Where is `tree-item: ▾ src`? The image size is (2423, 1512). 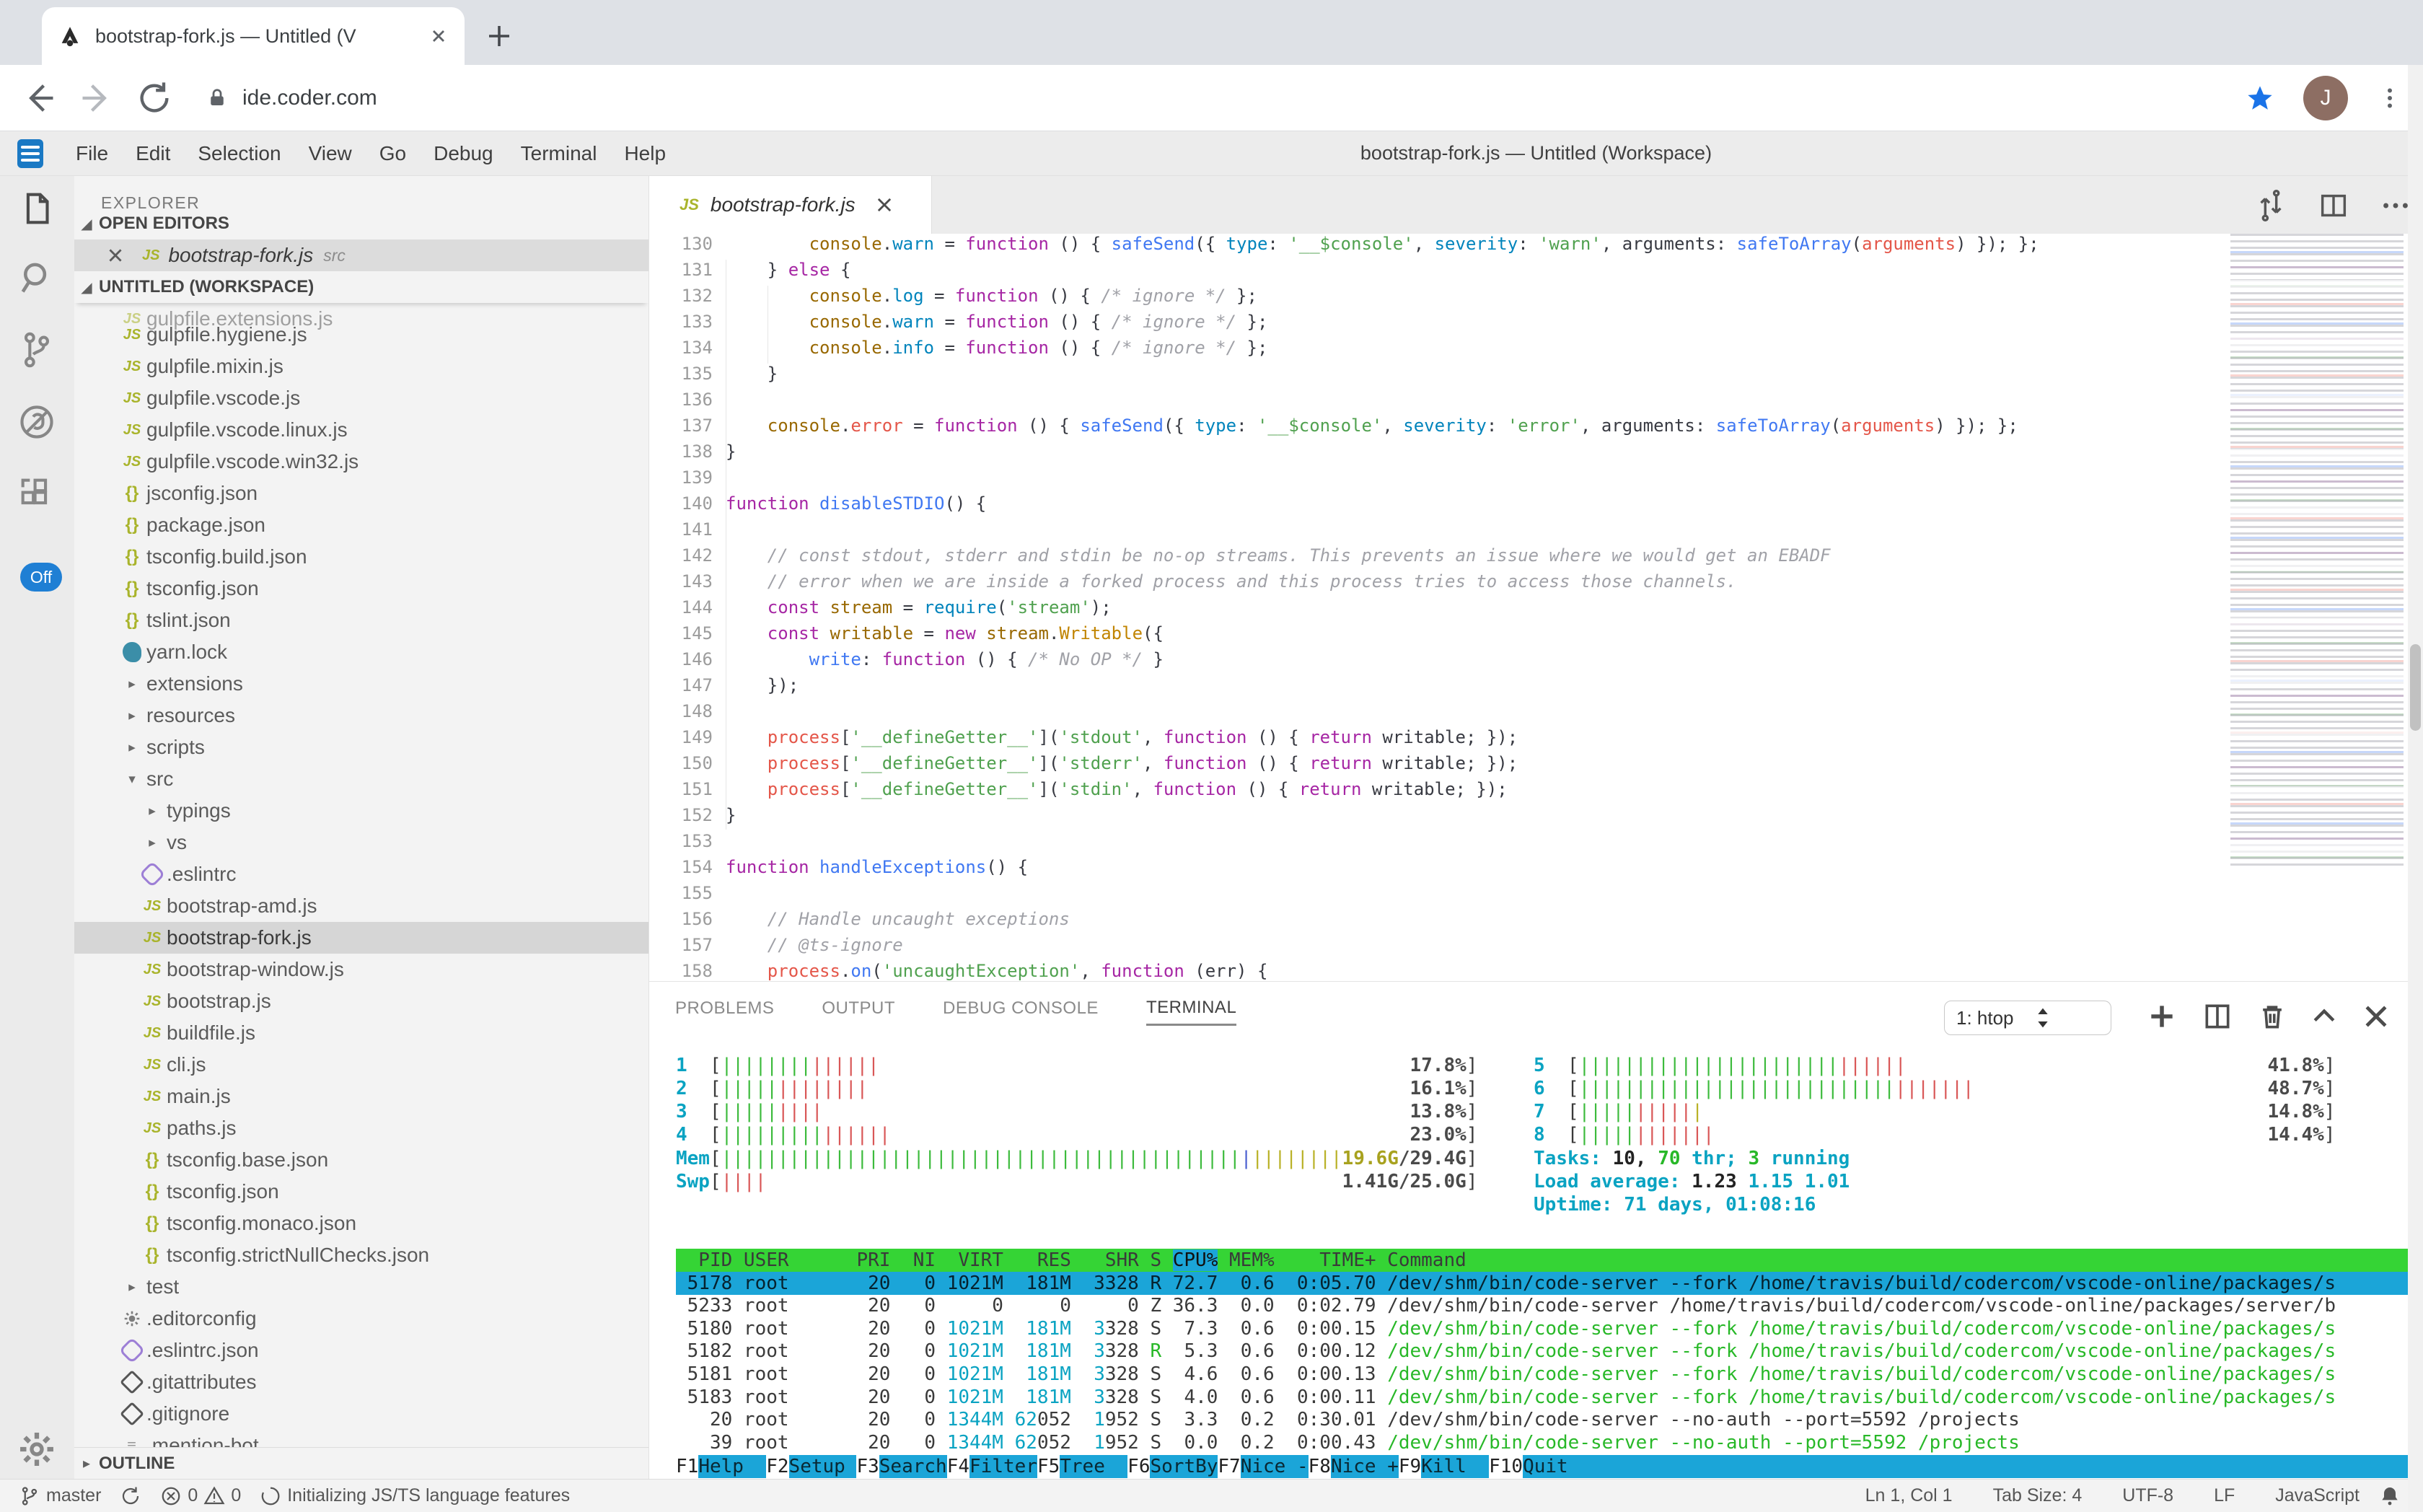
tree-item: ▾ src is located at coordinates (361, 779).